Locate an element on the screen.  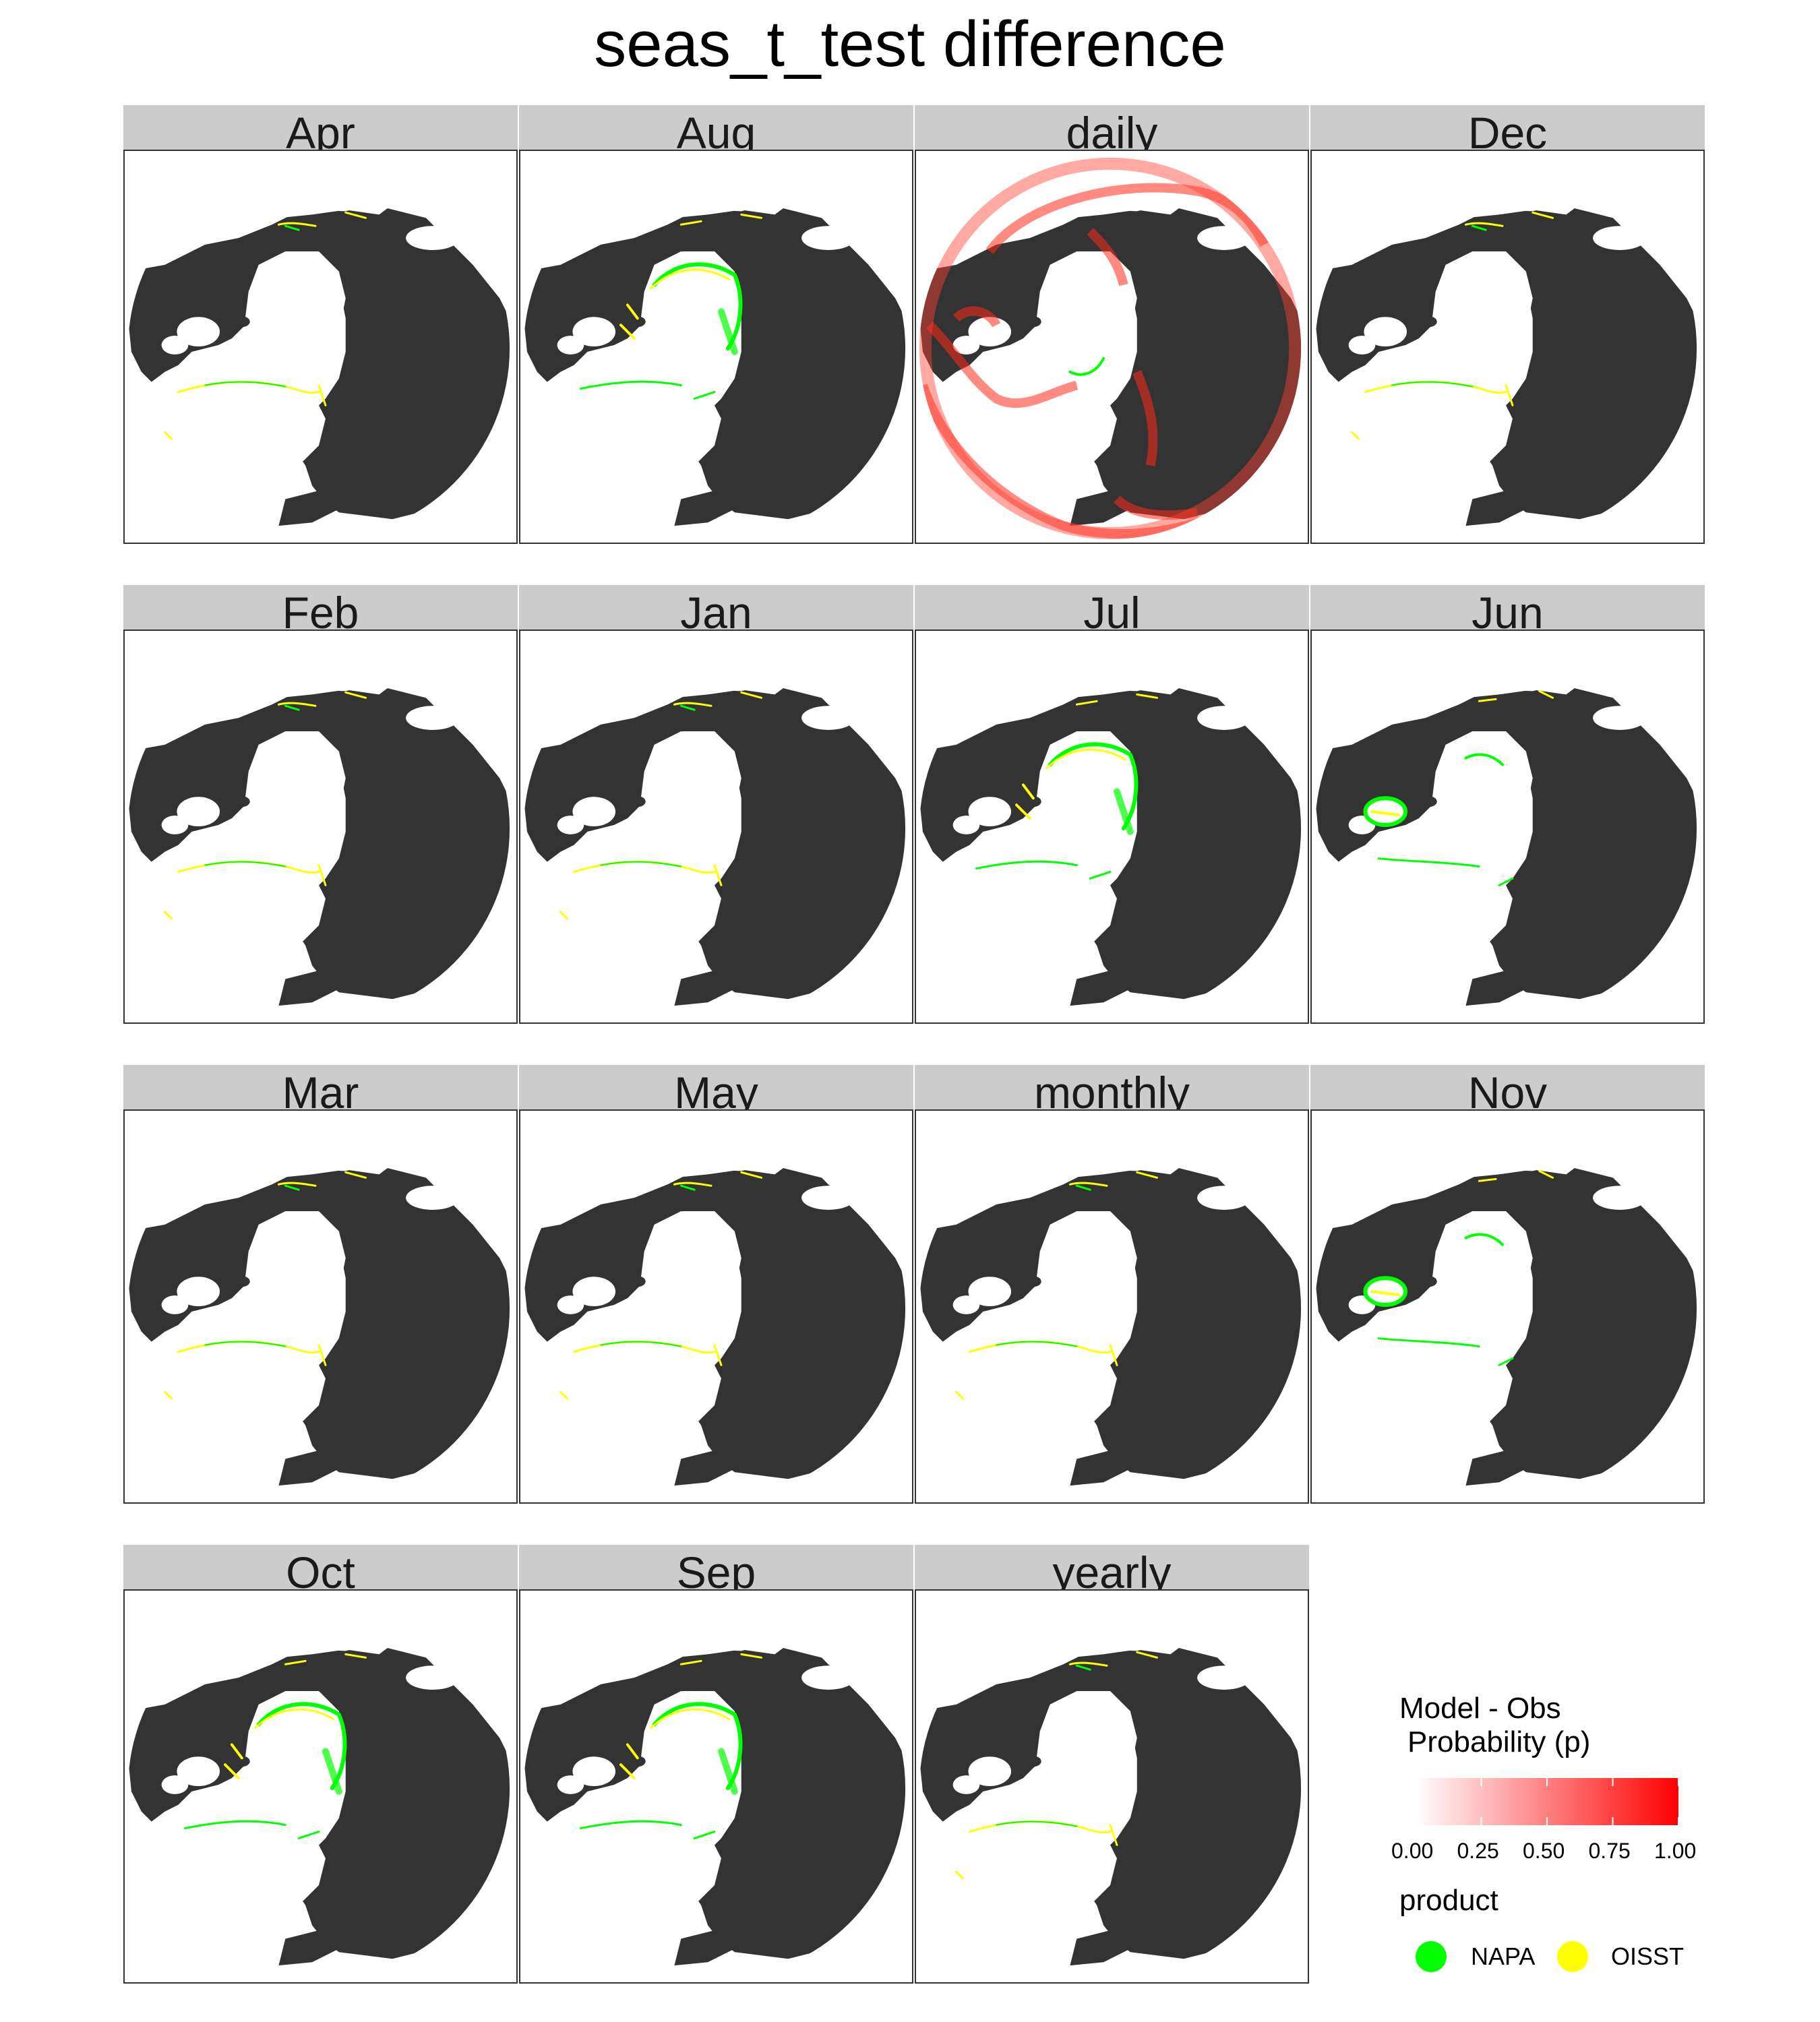
facet-panel-apr is located at coordinates (320, 347).